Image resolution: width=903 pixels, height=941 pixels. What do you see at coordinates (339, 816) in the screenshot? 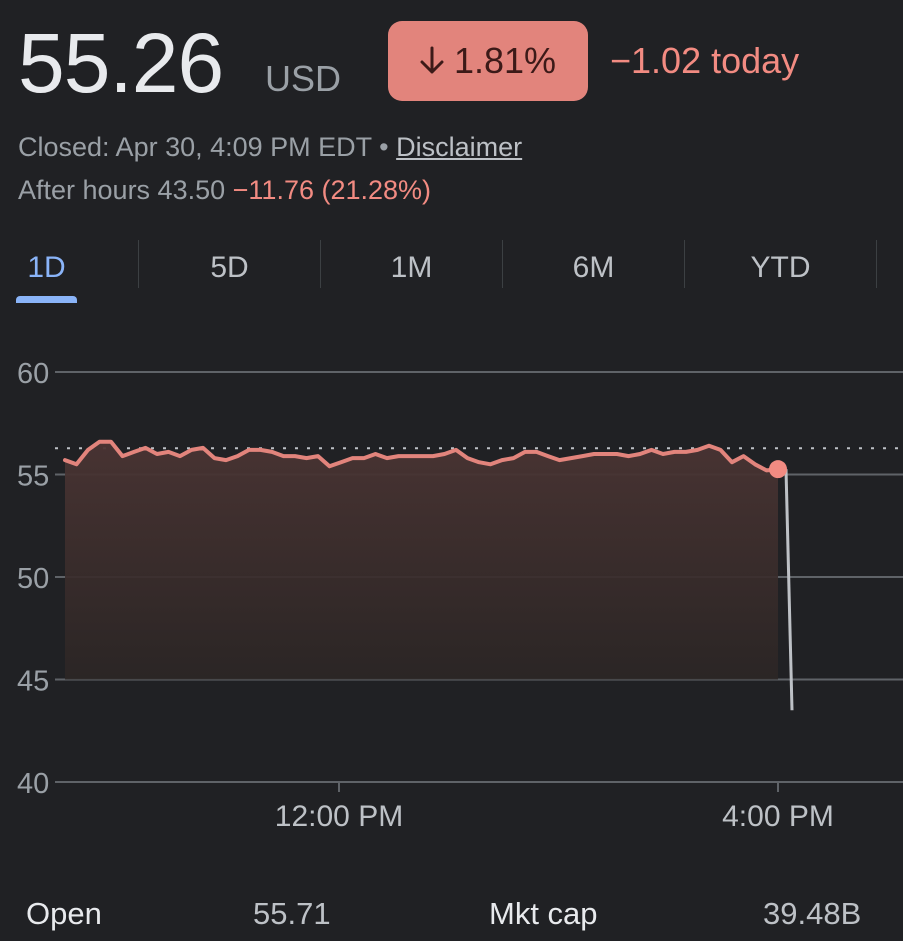
I see `x-tick-label: 12:00 PM` at bounding box center [339, 816].